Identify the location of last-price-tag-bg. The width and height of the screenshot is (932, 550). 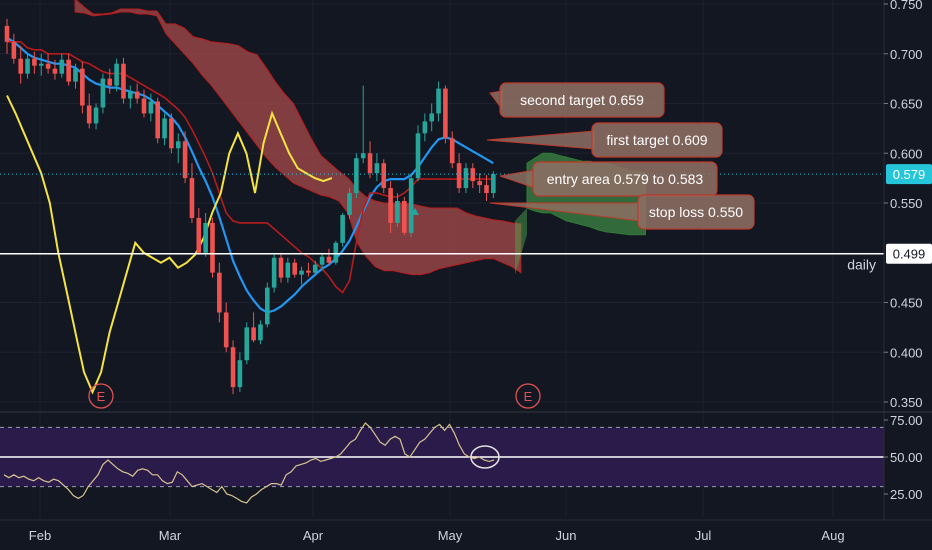
(909, 174).